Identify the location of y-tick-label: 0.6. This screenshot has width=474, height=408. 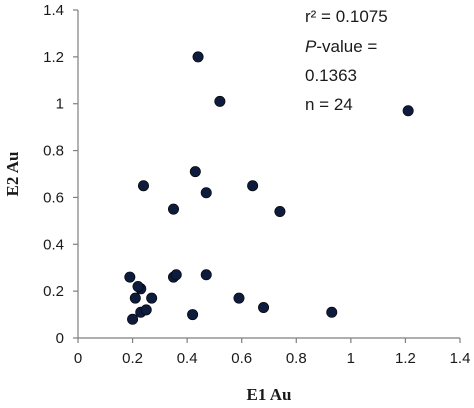
(53, 197).